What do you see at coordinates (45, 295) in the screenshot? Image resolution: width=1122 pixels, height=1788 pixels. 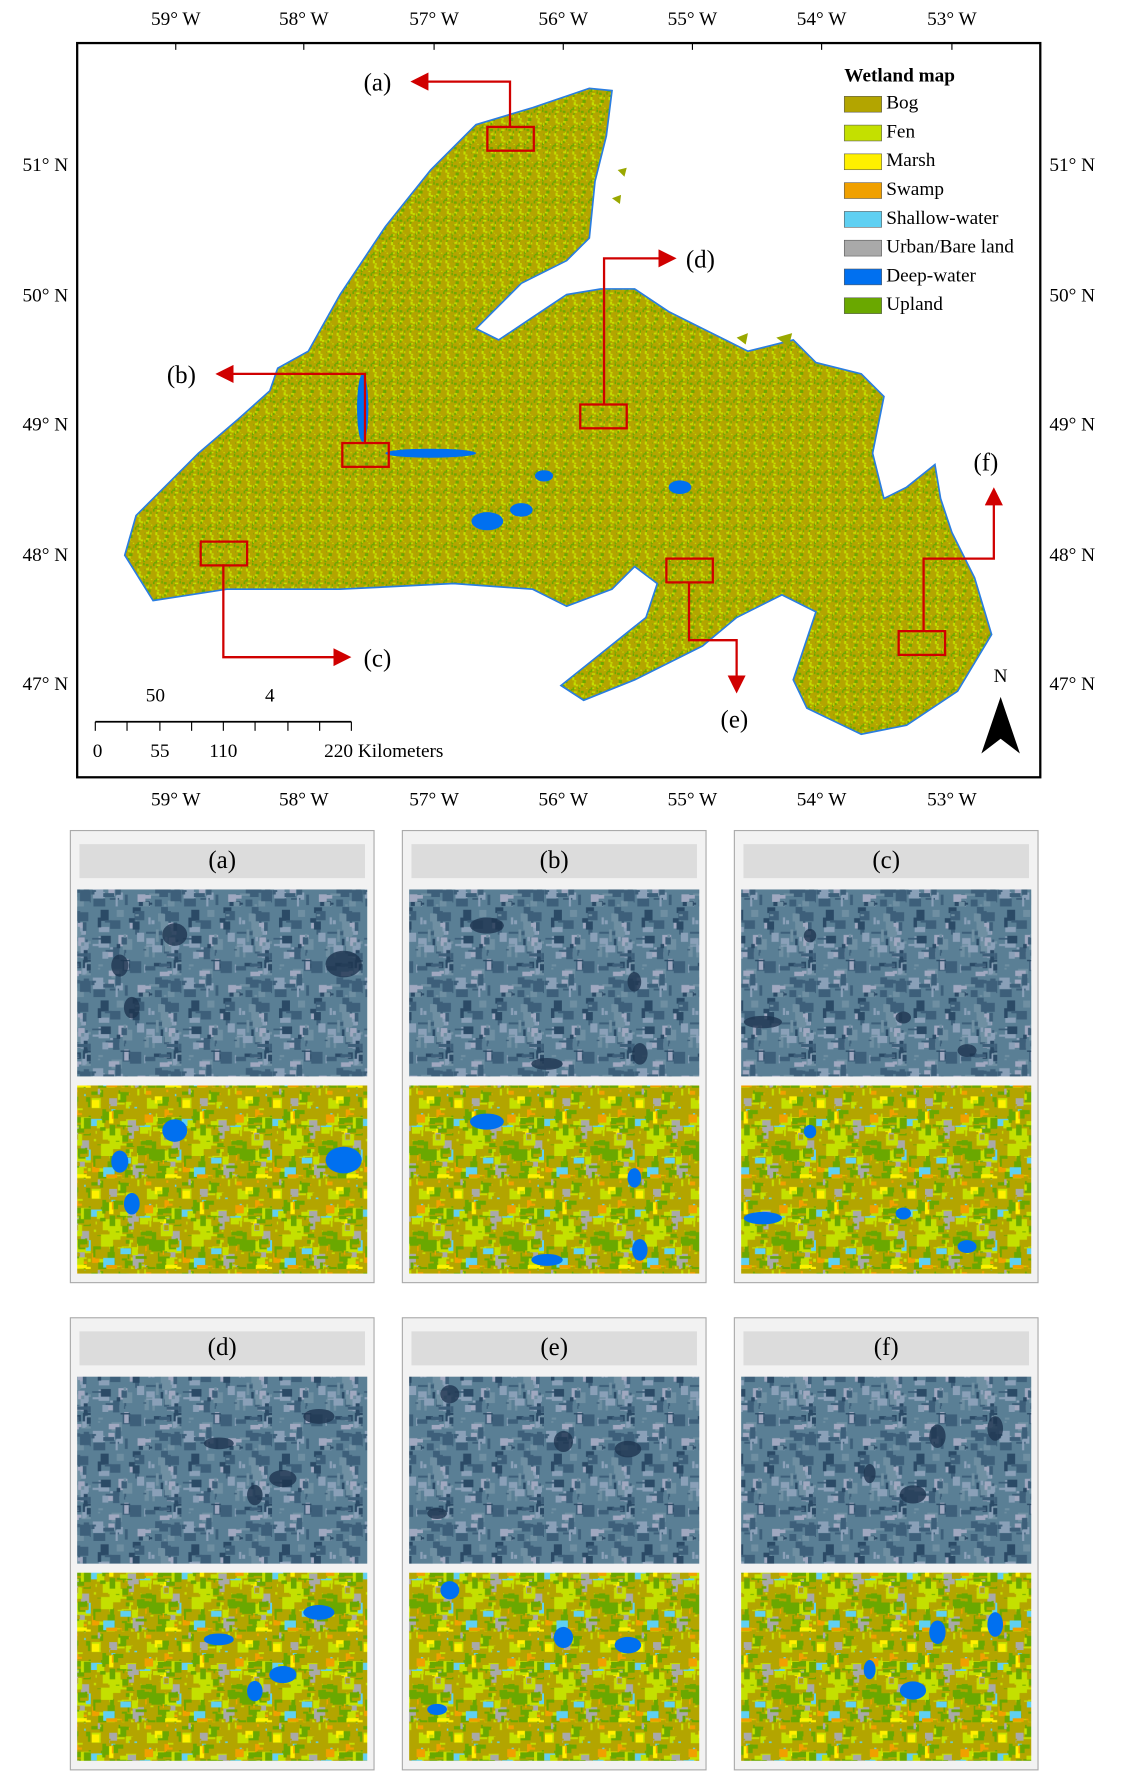 I see `lat-label: 50° N` at bounding box center [45, 295].